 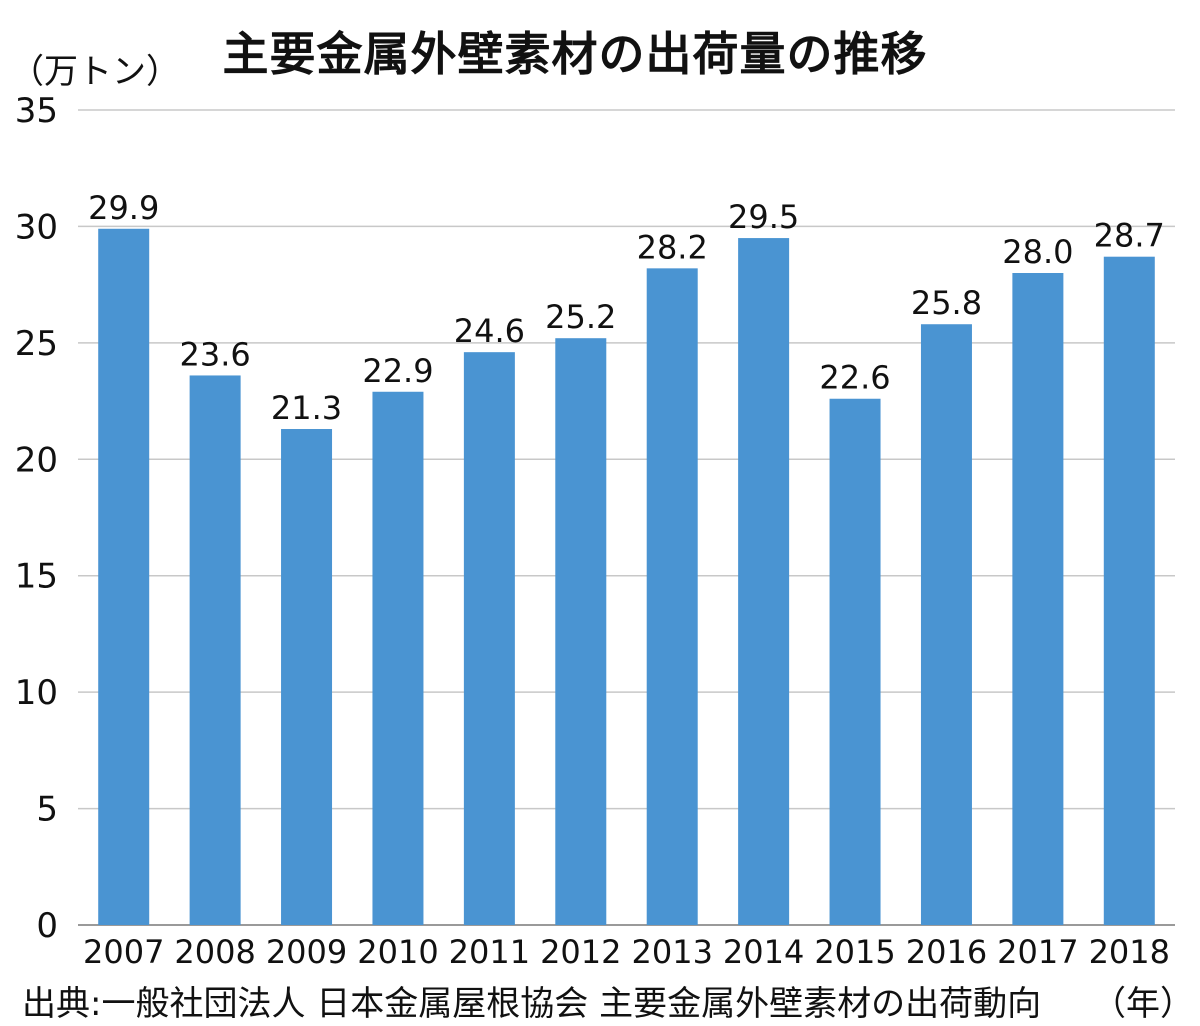 I want to click on value-label-2014: 29.5, so click(x=763, y=217).